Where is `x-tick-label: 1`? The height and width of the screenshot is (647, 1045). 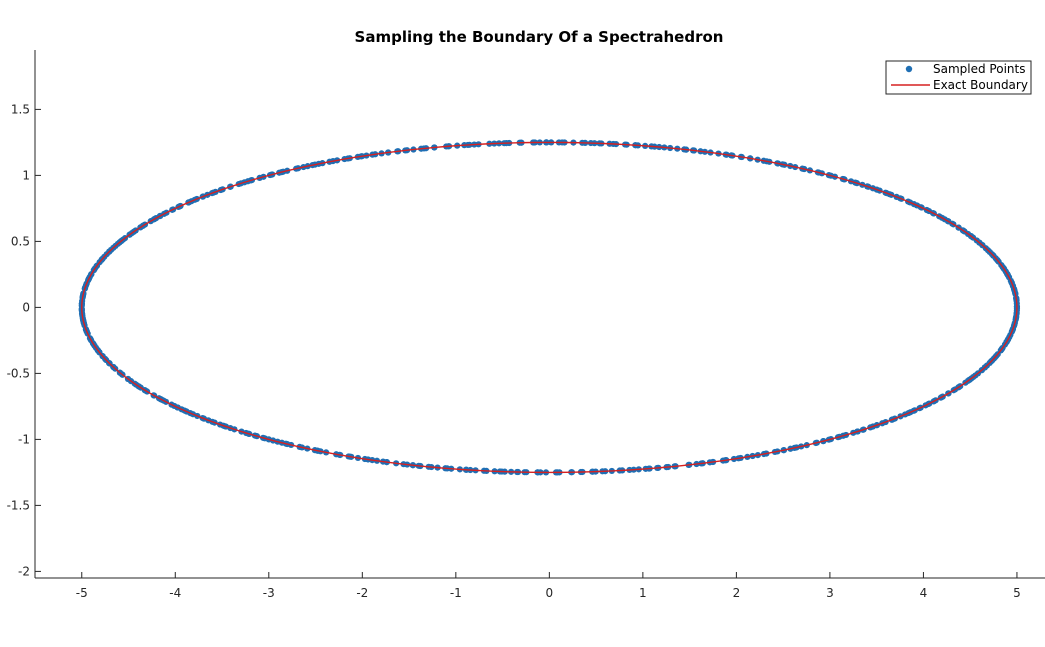
x-tick-label: 1 is located at coordinates (643, 593).